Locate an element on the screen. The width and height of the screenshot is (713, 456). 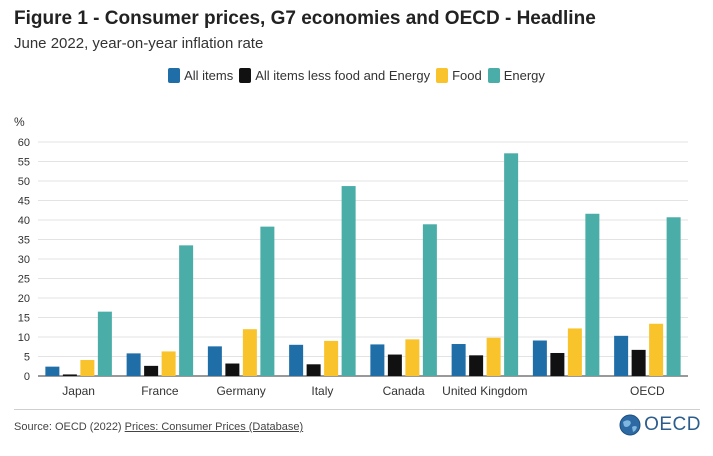
y-tick-label: 45 is located at coordinates (24, 202).